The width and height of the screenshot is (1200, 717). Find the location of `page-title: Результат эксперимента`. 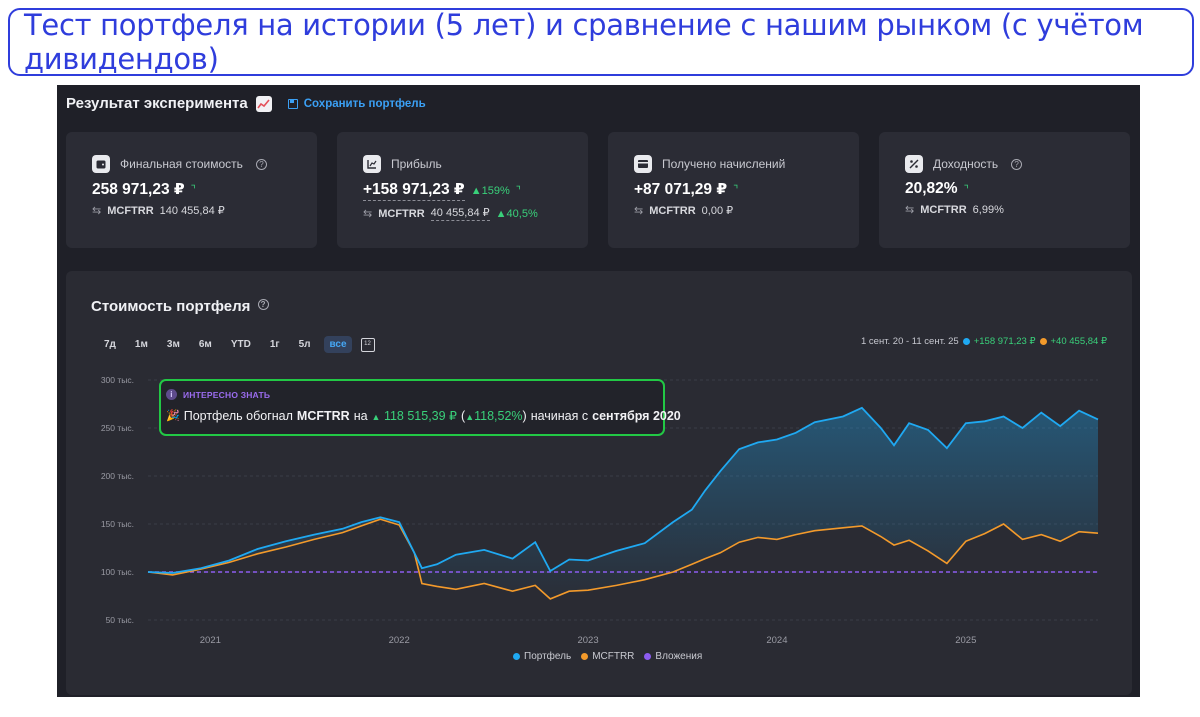

page-title: Результат эксперимента is located at coordinates (157, 103).